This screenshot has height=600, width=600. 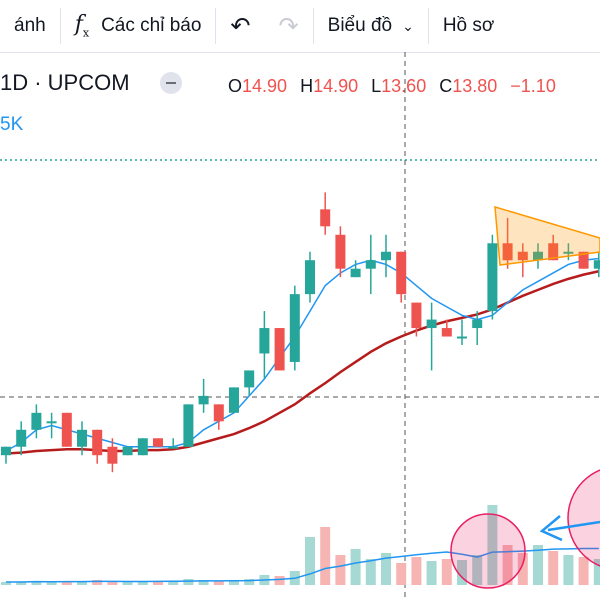 What do you see at coordinates (240, 26) in the screenshot?
I see `undo-icon: ↶` at bounding box center [240, 26].